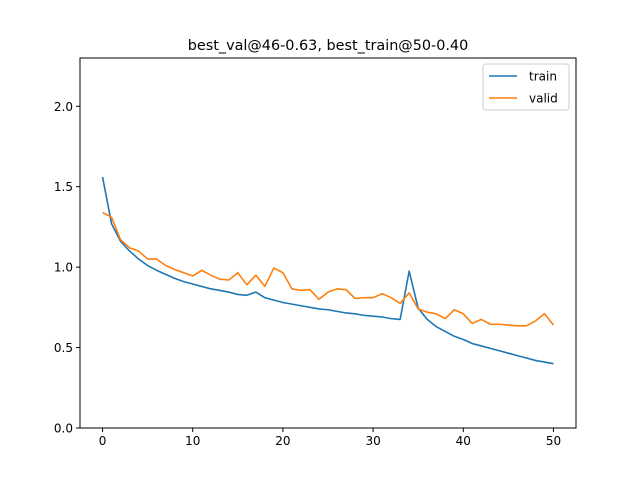 This screenshot has width=640, height=484. Describe the element at coordinates (330, 438) in the screenshot. I see `x-axis: 0 10 20 30 40 50` at that location.